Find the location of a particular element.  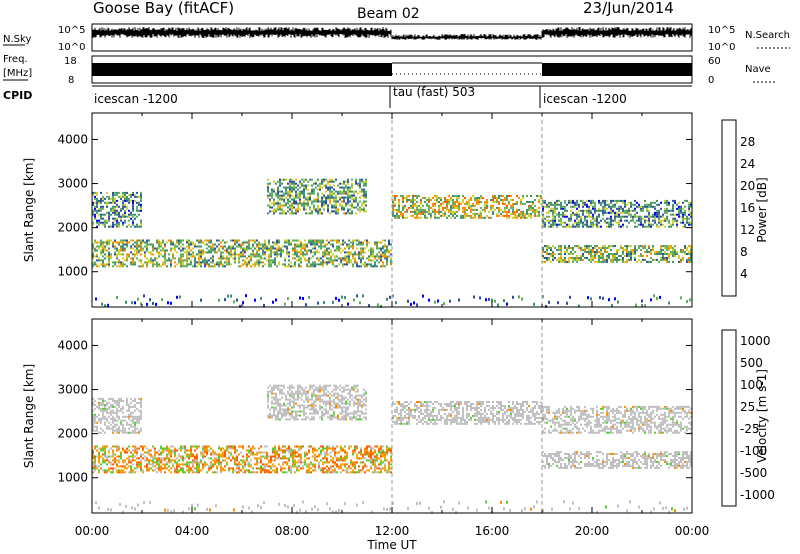

noise-left-tick-top: 10^5 is located at coordinates (71, 30).